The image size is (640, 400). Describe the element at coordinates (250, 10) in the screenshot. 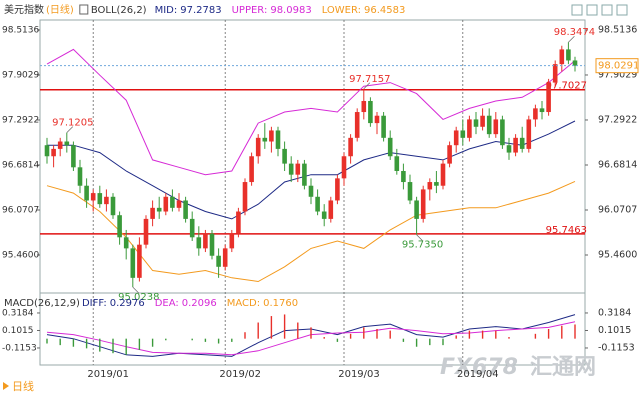

I see `legend-name: UPPER:` at that location.